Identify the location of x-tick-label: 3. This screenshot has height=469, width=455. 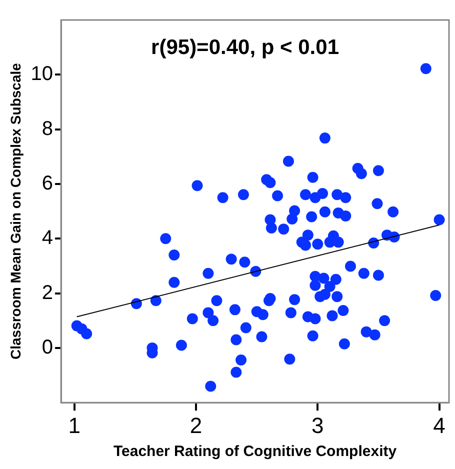
(318, 425).